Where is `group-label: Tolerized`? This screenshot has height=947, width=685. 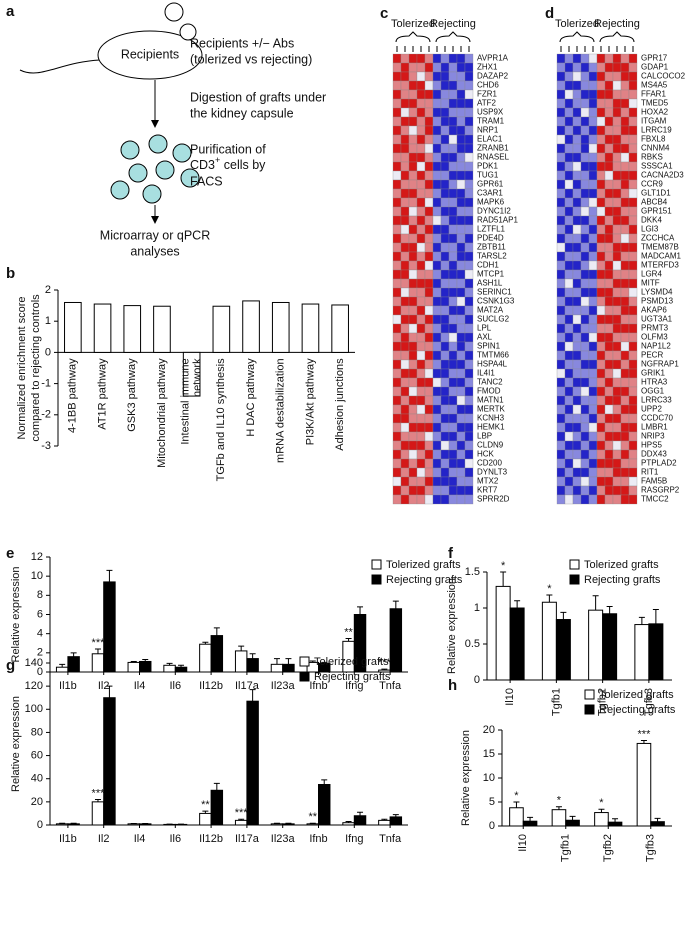
group-label: Tolerized is located at coordinates (577, 24).